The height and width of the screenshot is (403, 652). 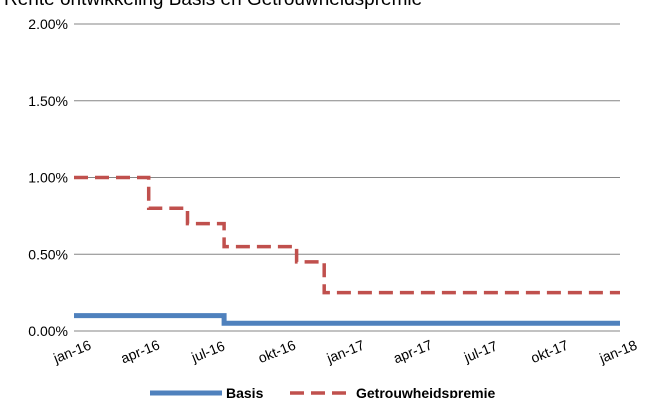 What do you see at coordinates (617, 352) in the screenshot?
I see `x-tick-label: jan-18` at bounding box center [617, 352].